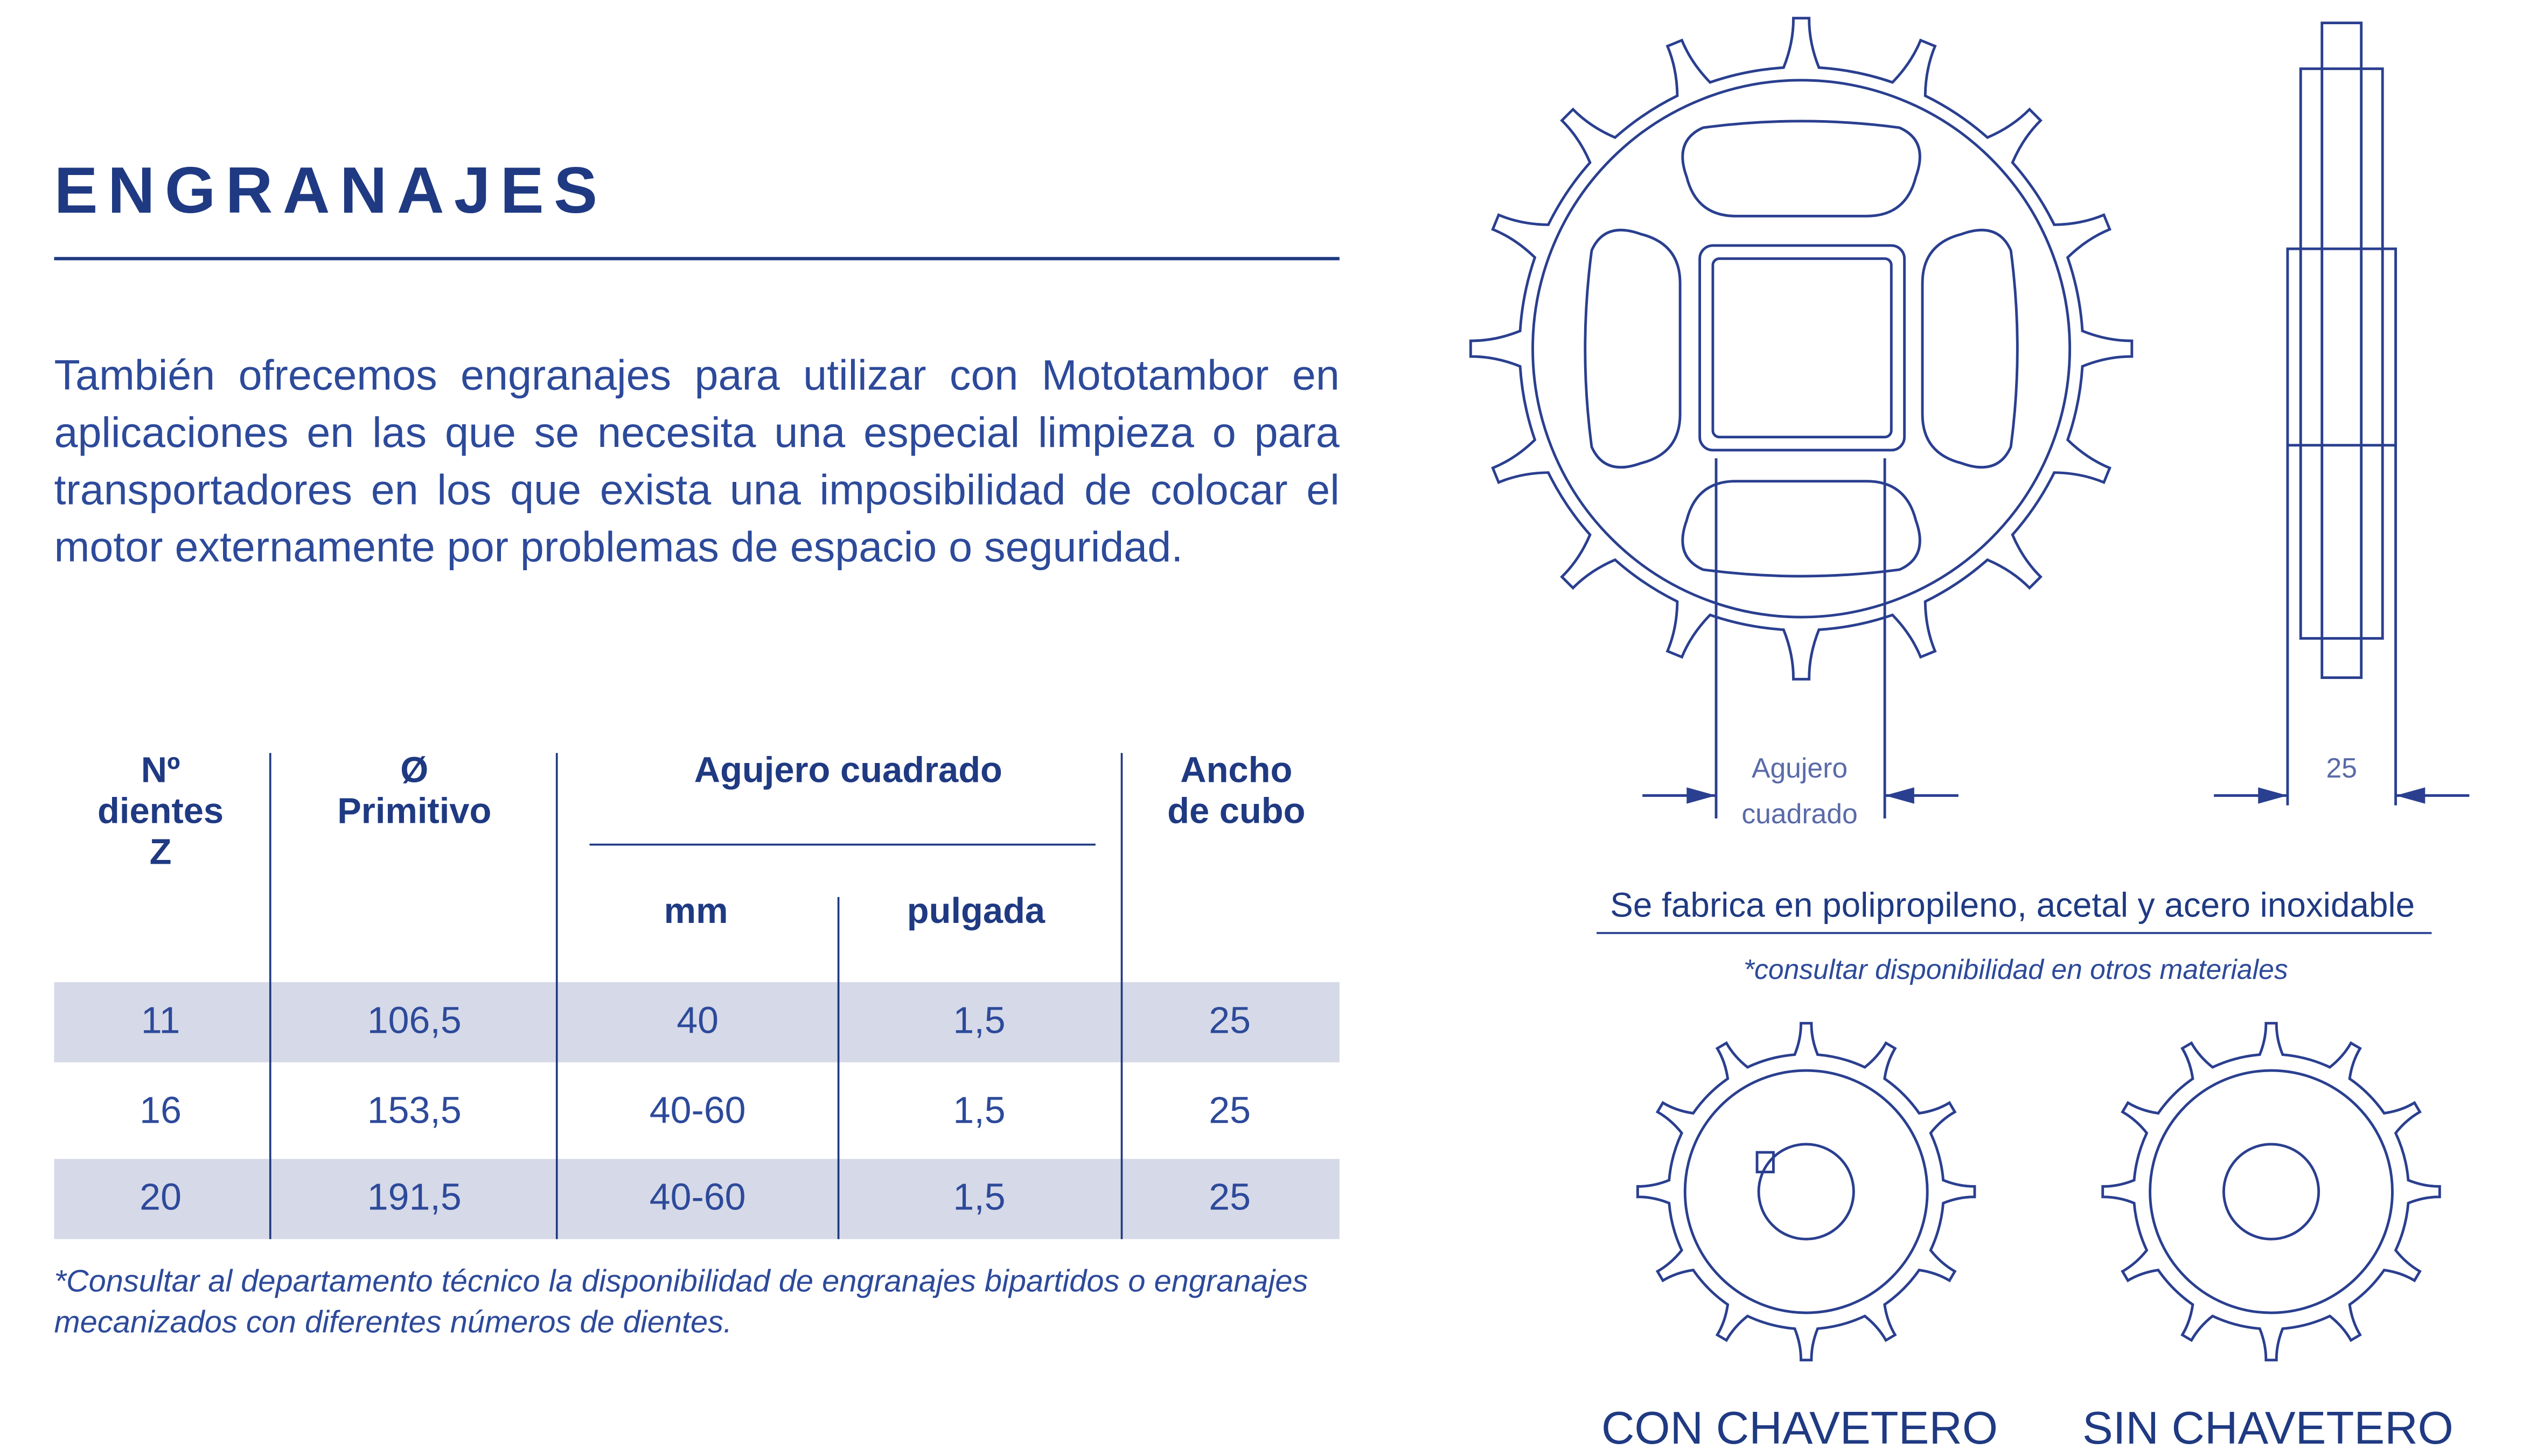  I want to click on caption: CON CHAVETERO, so click(1799, 1428).